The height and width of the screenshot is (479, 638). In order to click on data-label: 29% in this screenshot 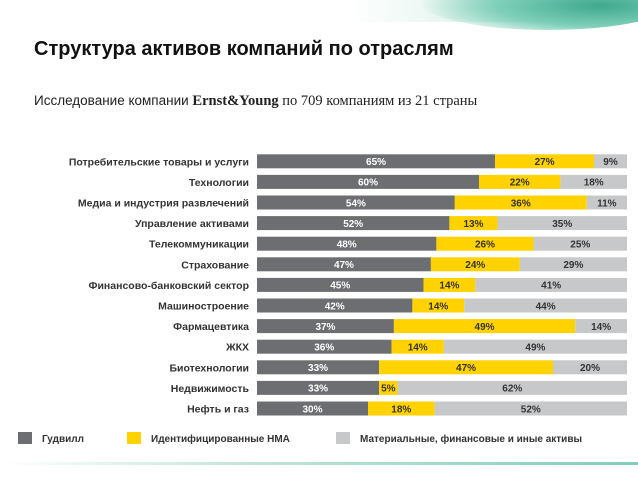, I will do `click(573, 265)`.